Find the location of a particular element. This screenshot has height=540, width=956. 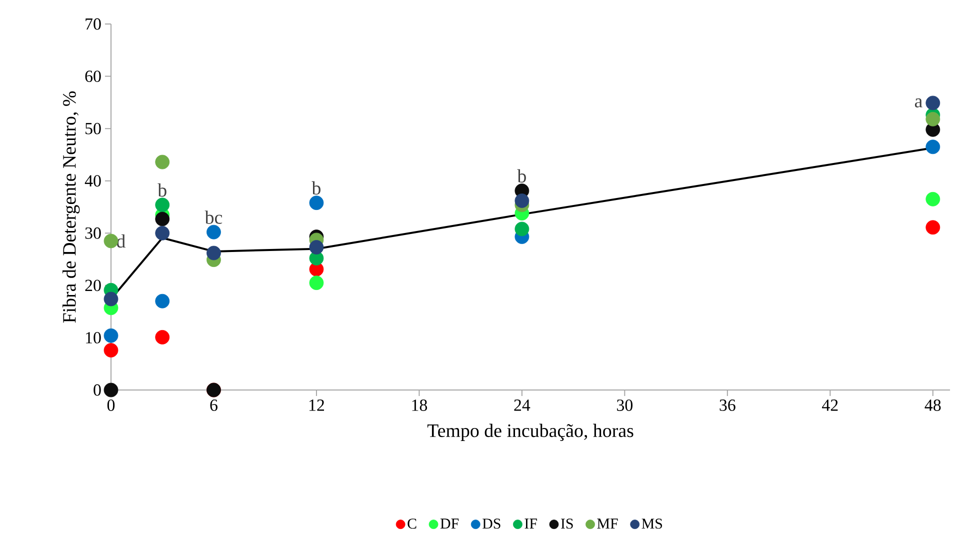

x-tick-label: 48 is located at coordinates (932, 405).